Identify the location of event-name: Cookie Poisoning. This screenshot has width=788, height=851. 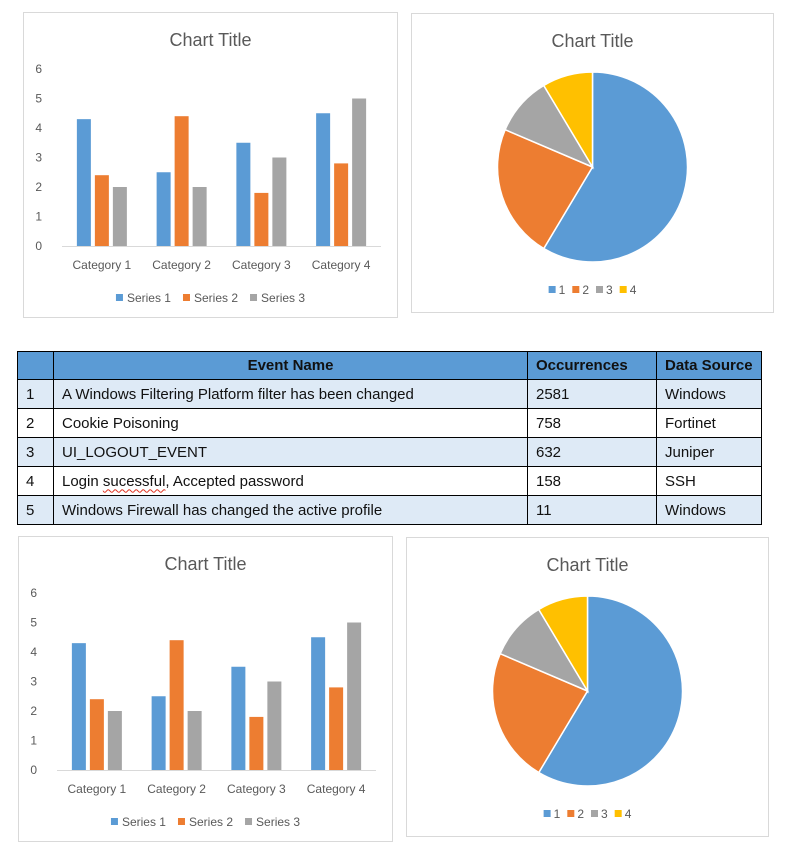
(290, 423).